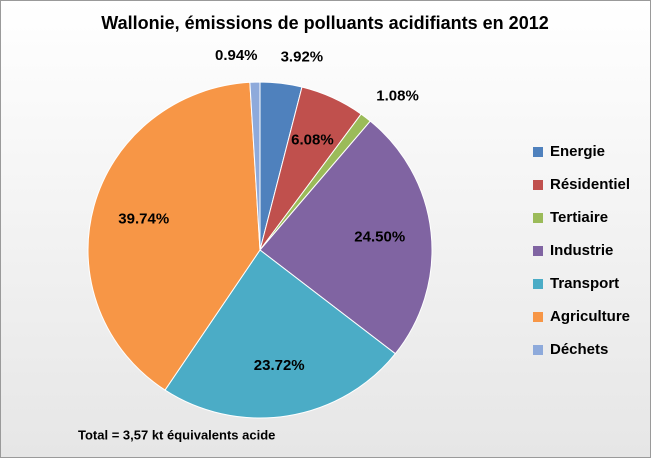 This screenshot has height=458, width=651. Describe the element at coordinates (579, 349) in the screenshot. I see `legend-label: Déchets` at that location.